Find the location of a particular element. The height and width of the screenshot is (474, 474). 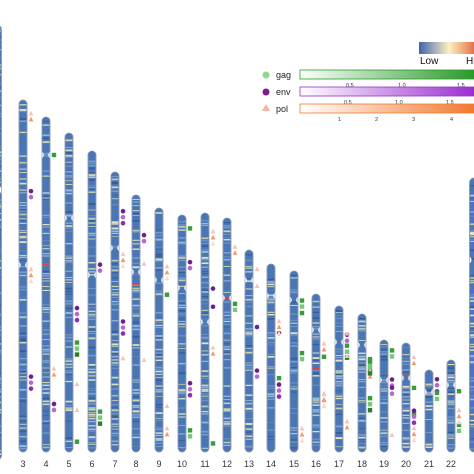

chromosome-label: 11 is located at coordinates (204, 464).